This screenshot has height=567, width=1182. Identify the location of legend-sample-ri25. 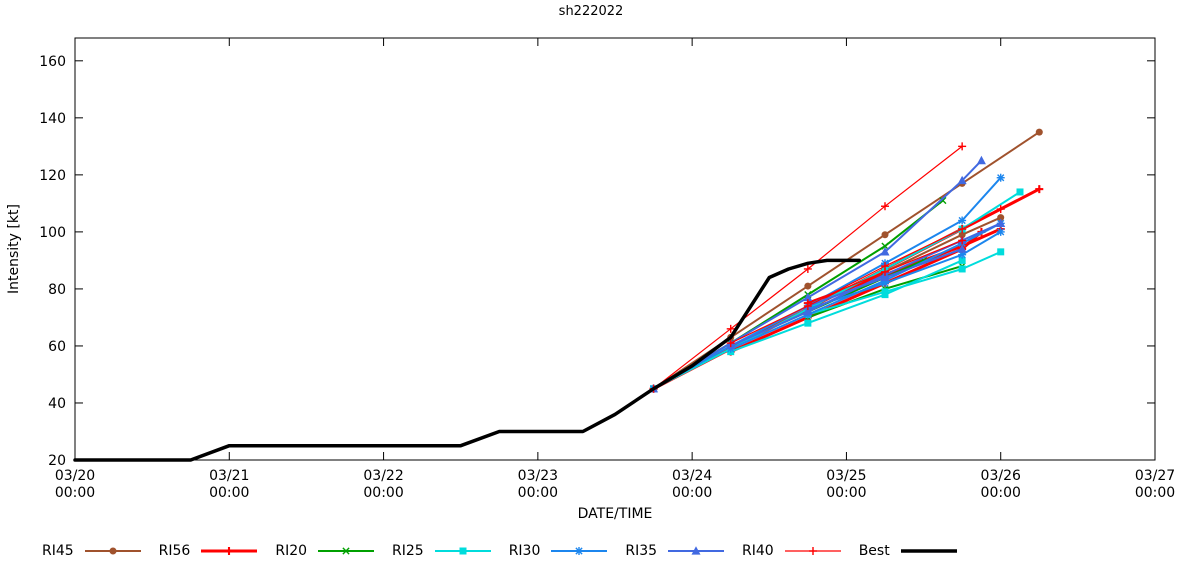
(462, 551).